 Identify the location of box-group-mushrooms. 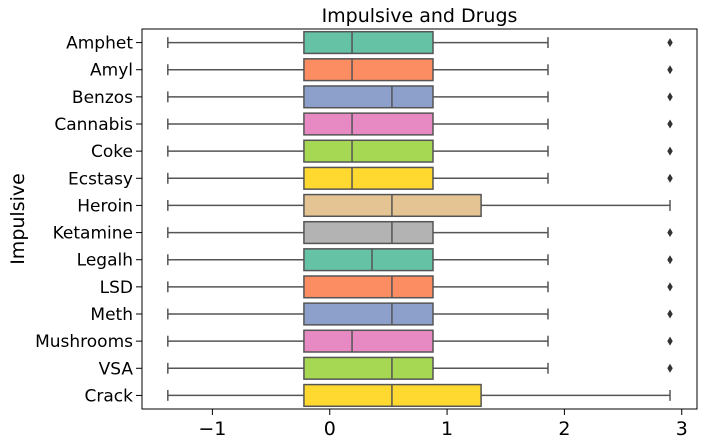
(420, 341).